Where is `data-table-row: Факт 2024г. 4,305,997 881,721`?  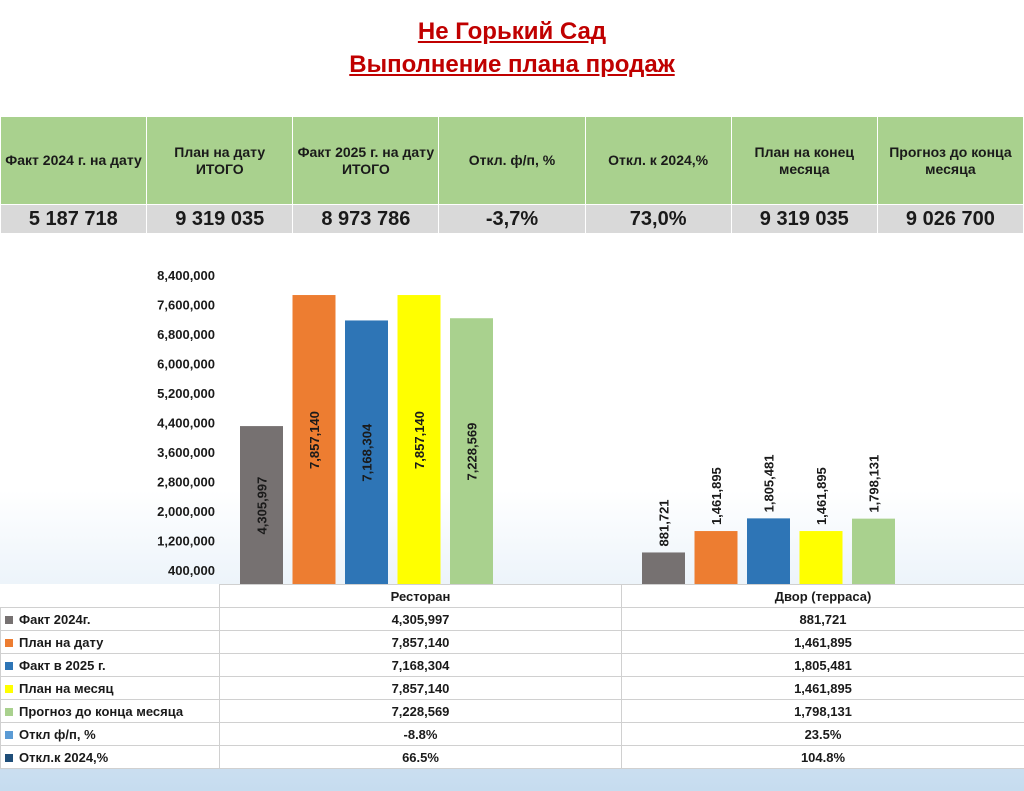
data-table-row: Факт 2024г. 4,305,997 881,721 is located at coordinates (512, 619).